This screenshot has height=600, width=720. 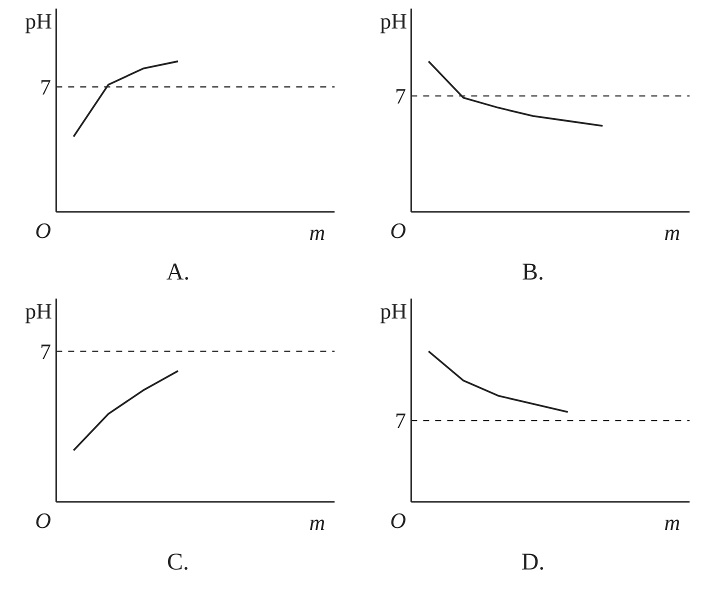 What do you see at coordinates (178, 273) in the screenshot?
I see `text: A.` at bounding box center [178, 273].